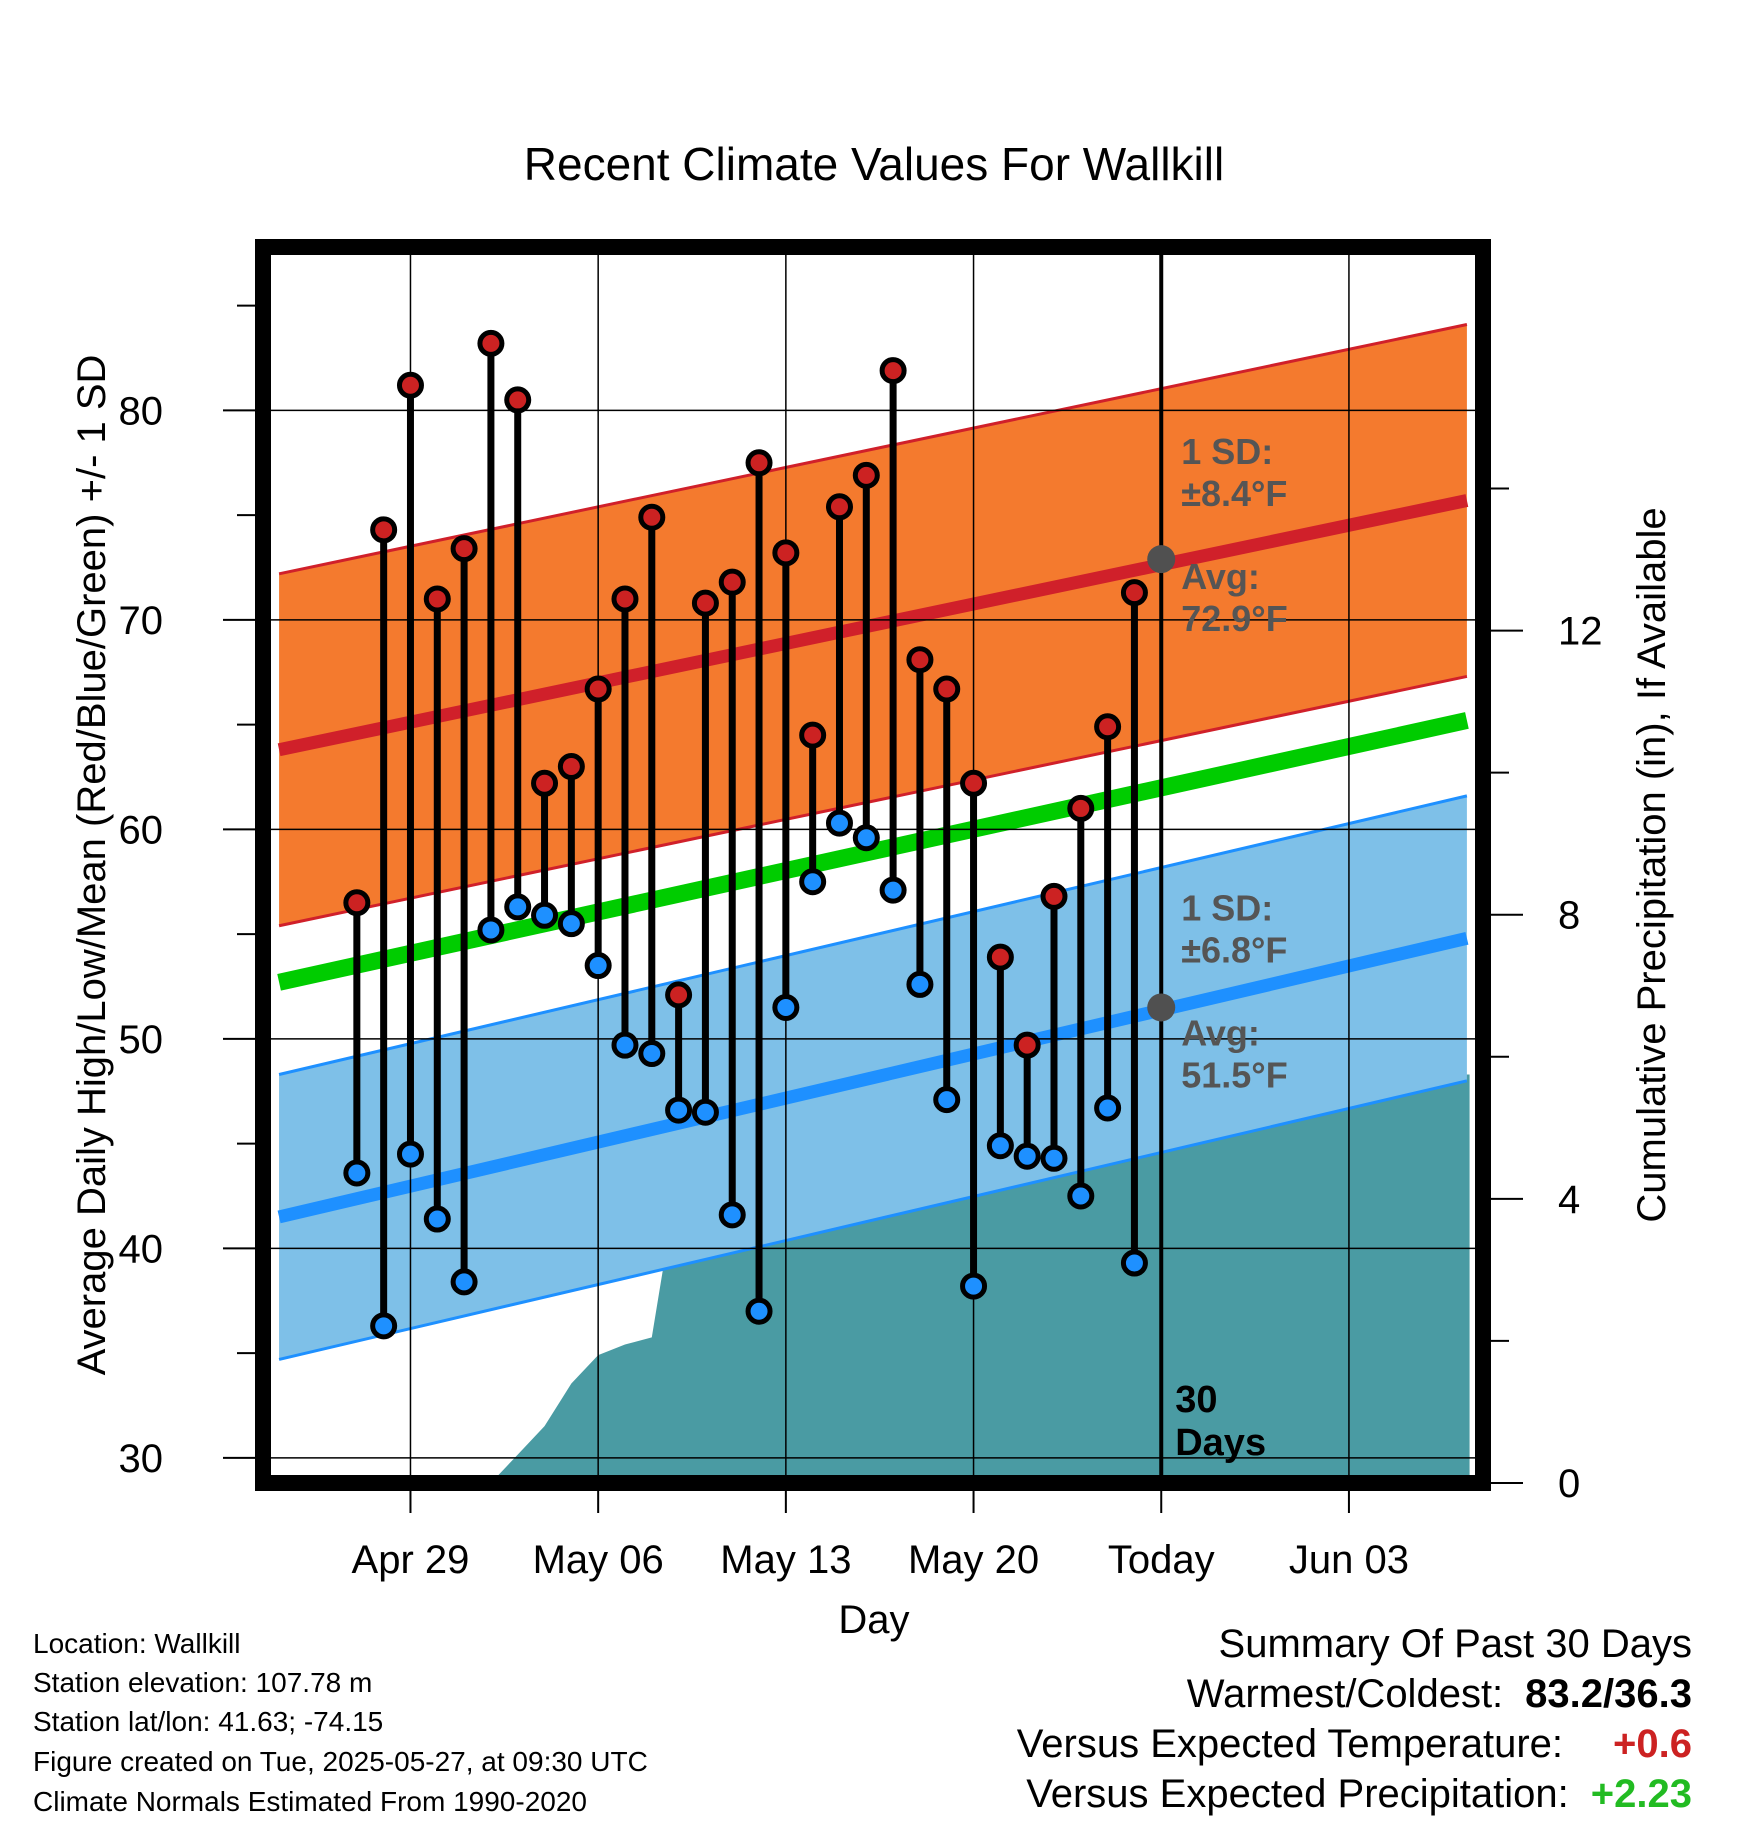  I want to click on normal-high-line, so click(873, 625).